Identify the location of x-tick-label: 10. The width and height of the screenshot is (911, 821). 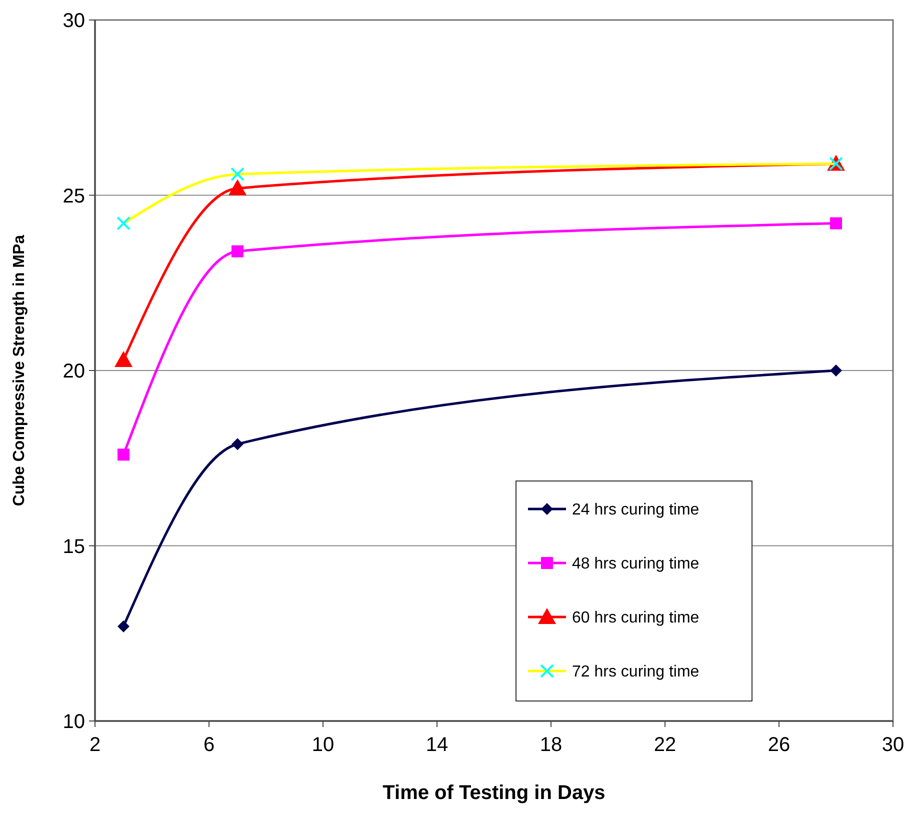
(323, 745).